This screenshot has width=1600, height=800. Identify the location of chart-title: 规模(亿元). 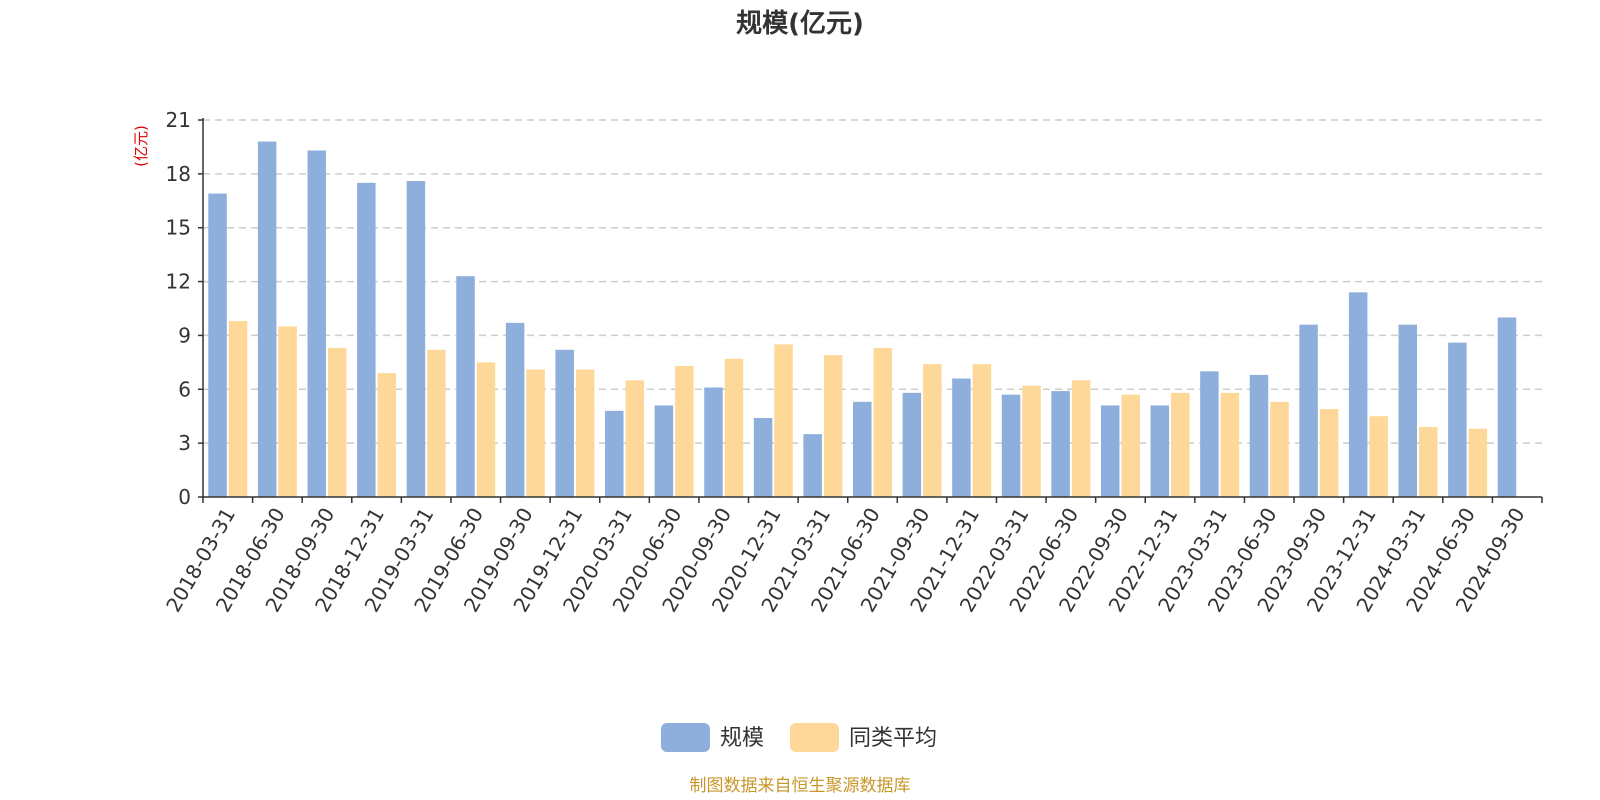
(800, 24).